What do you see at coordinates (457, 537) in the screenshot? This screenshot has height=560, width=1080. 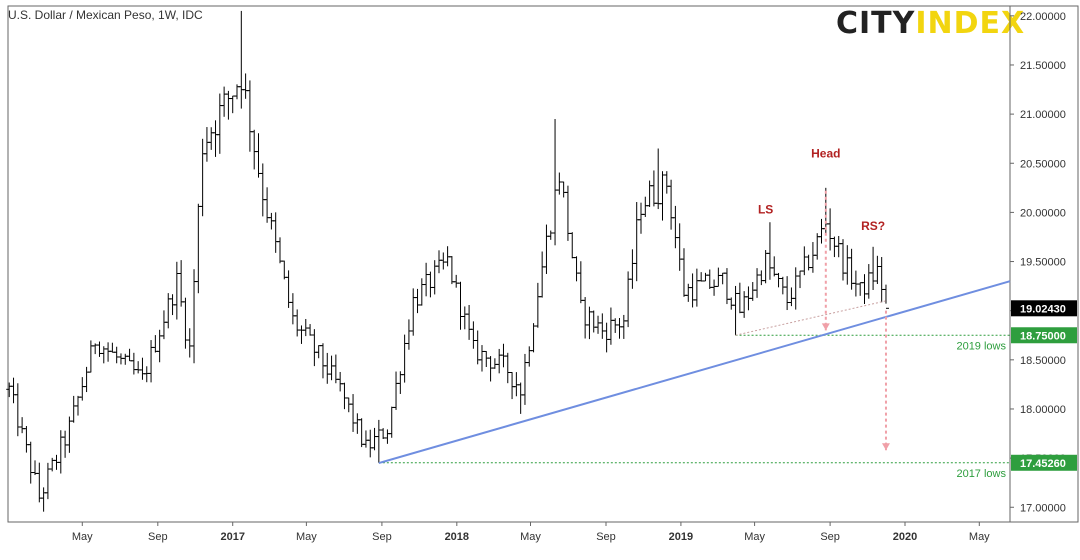 I see `x-tick-label: 2018` at bounding box center [457, 537].